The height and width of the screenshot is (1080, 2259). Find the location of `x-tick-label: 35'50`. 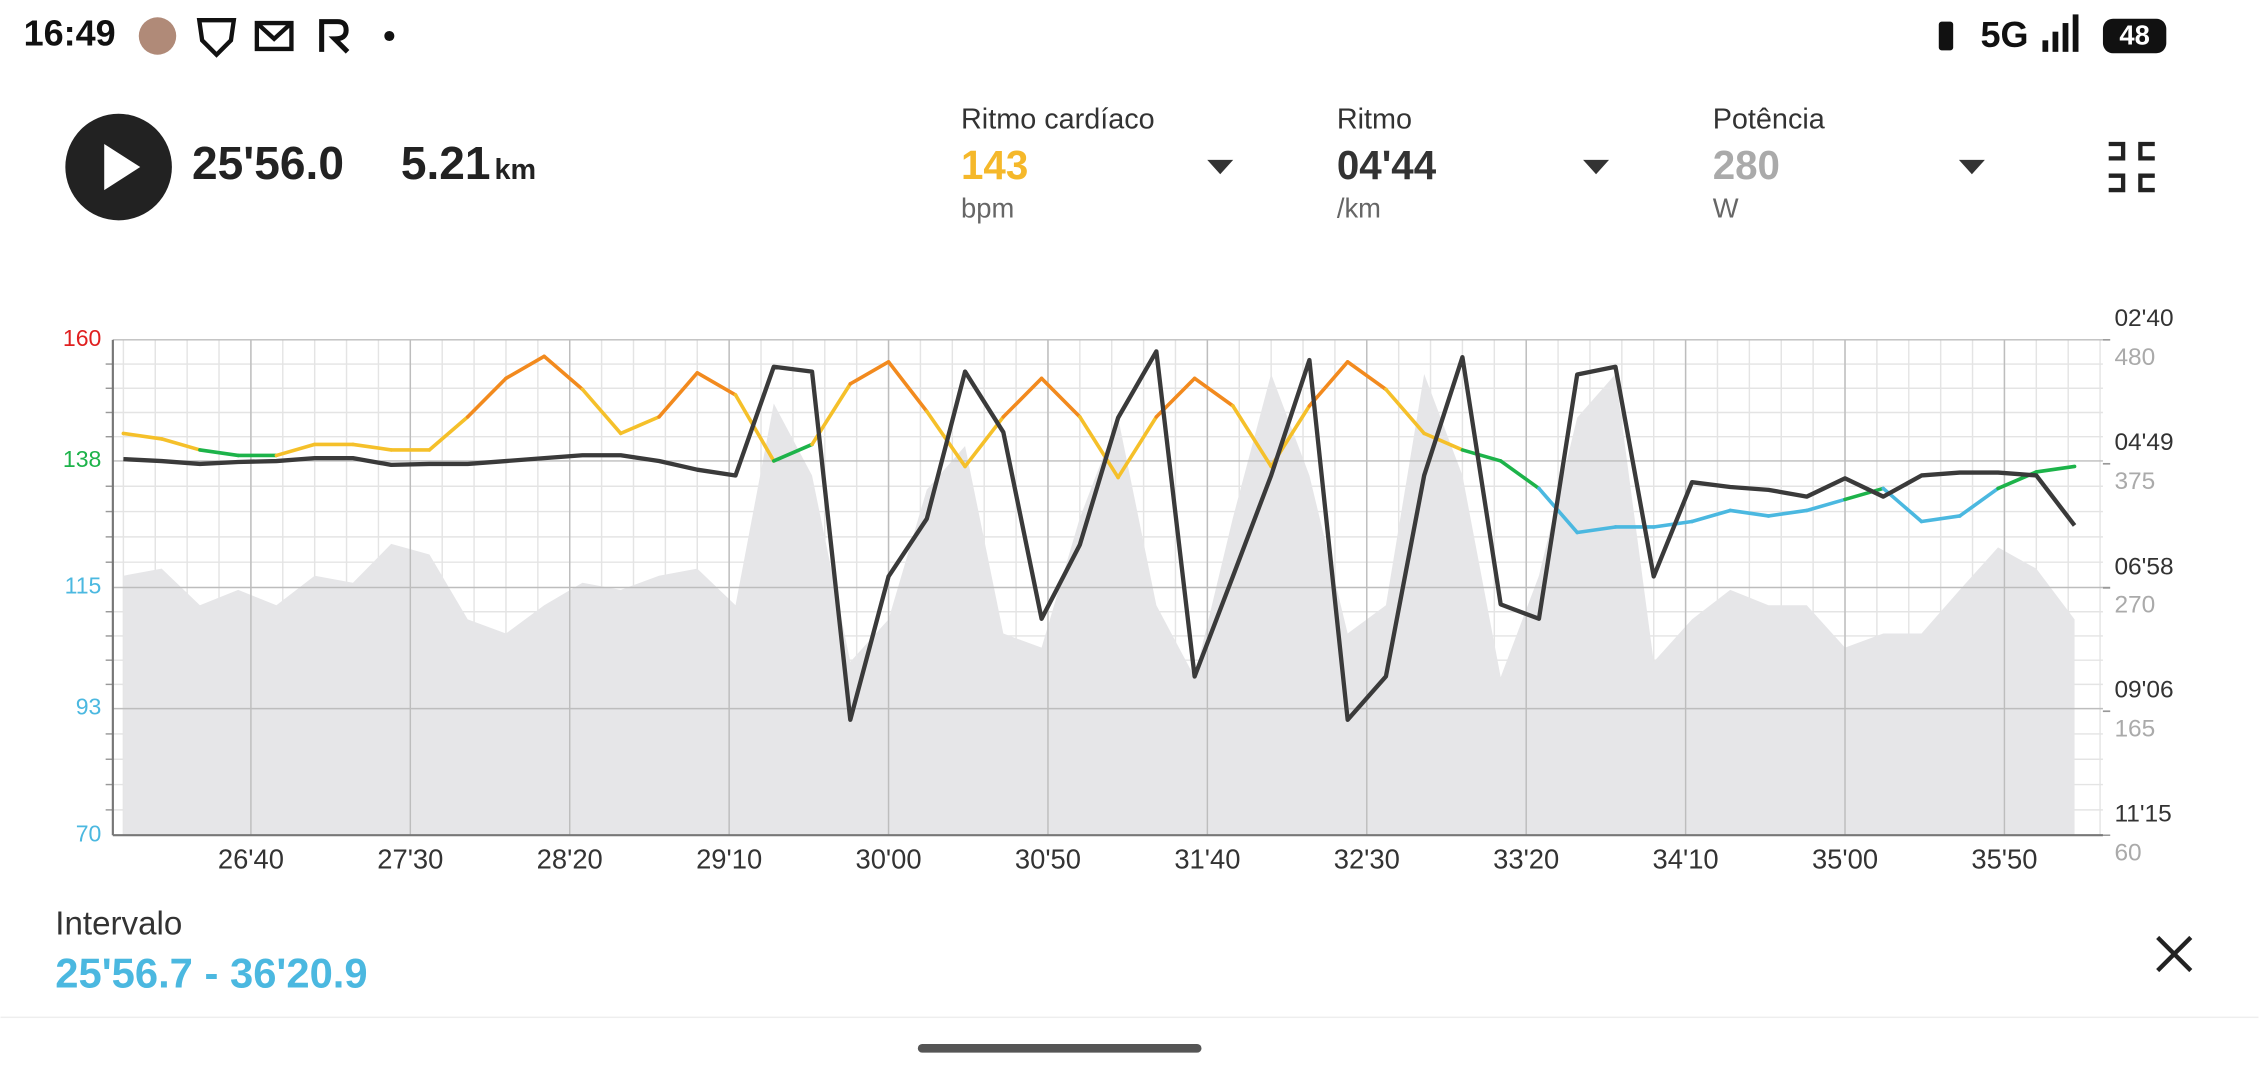

x-tick-label: 35'50 is located at coordinates (2004, 858).